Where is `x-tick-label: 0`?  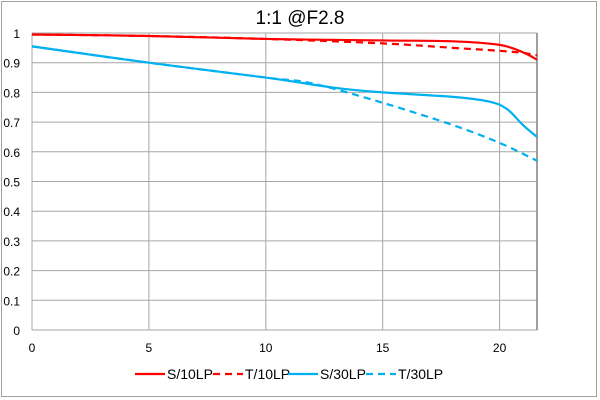 x-tick-label: 0 is located at coordinates (32, 348).